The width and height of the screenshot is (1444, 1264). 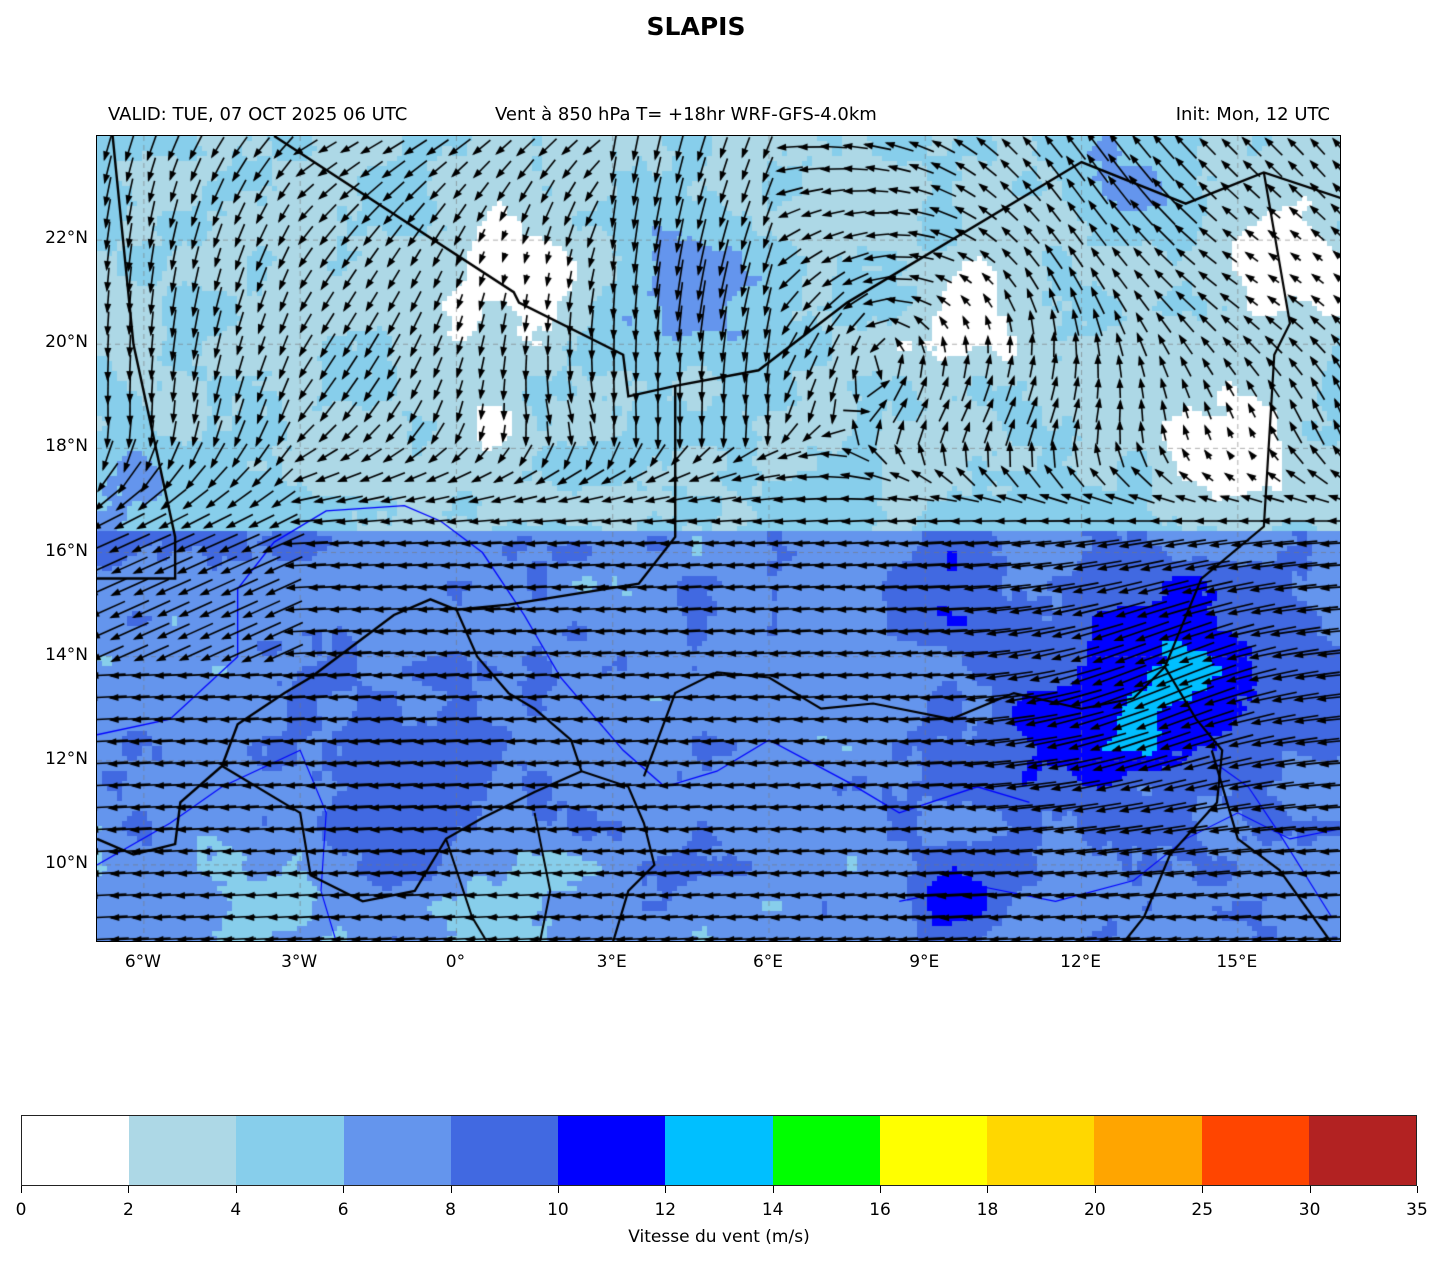 What do you see at coordinates (1237, 962) in the screenshot?
I see `lon-tick-label: 15°E` at bounding box center [1237, 962].